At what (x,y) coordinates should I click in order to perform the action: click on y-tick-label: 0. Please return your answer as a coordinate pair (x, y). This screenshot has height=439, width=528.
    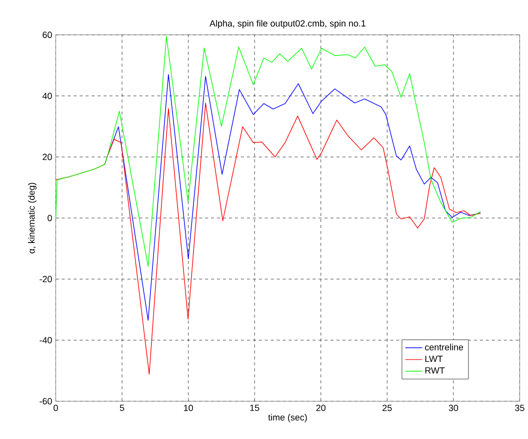
    Looking at the image, I should click on (50, 218).